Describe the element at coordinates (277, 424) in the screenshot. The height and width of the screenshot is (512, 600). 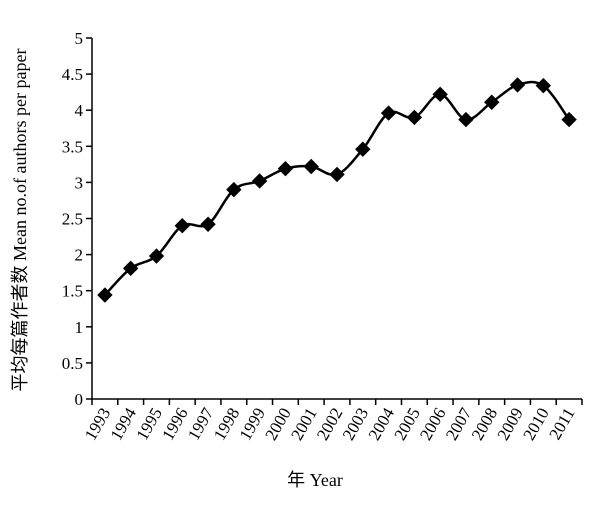
I see `x-tick-label: 2000` at that location.